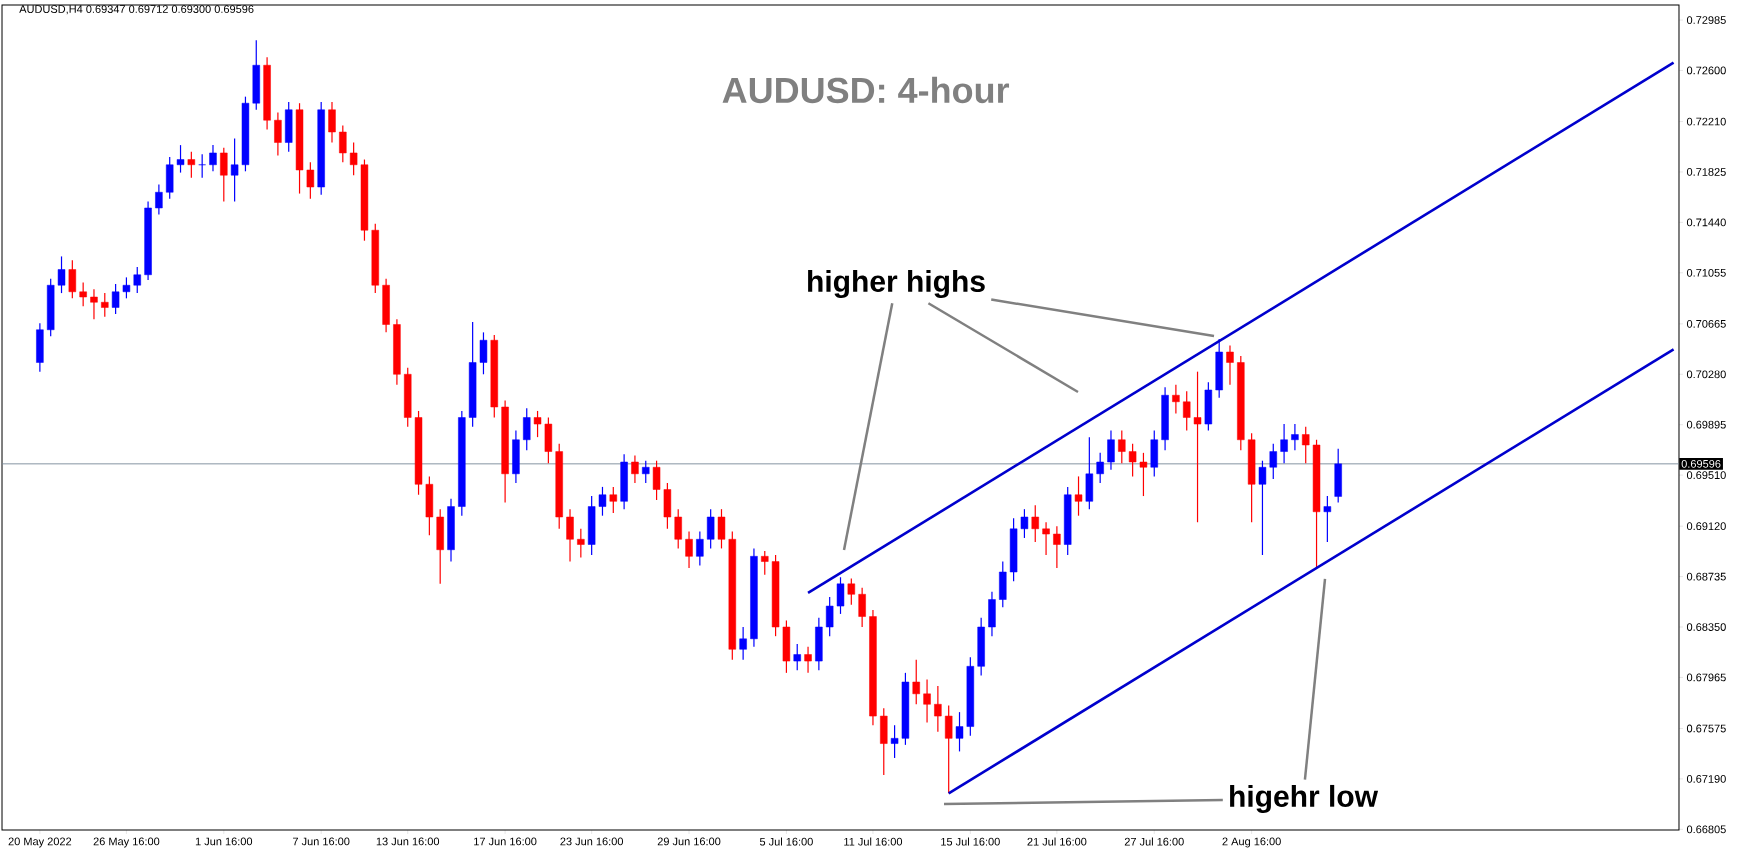 This screenshot has height=850, width=1746. Describe the element at coordinates (786, 841) in the screenshot. I see `x-tick-label: 5 Jul 16:00` at that location.